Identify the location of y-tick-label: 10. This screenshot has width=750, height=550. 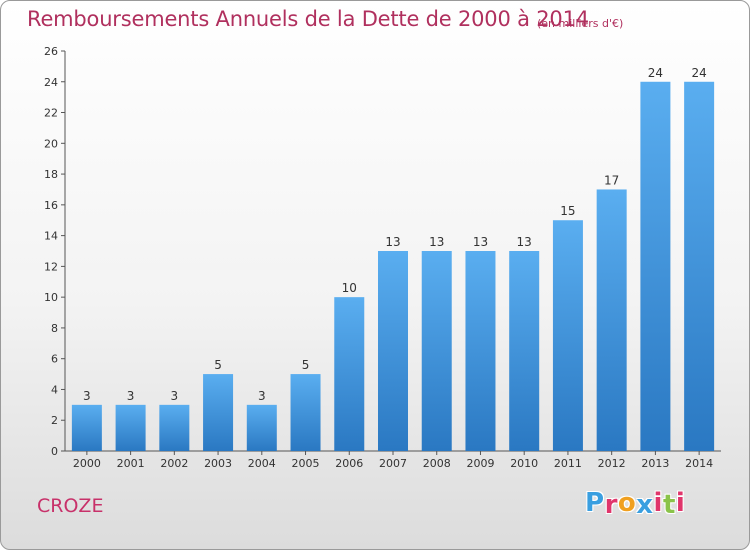
(51, 297).